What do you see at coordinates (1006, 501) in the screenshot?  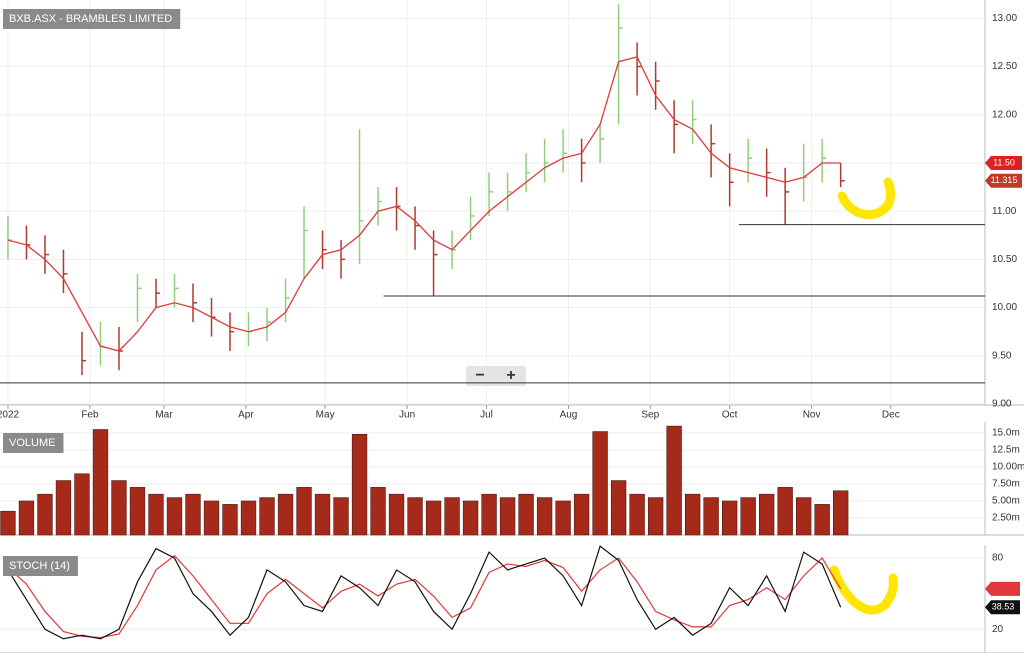 I see `y-tick-label: 5.00m` at bounding box center [1006, 501].